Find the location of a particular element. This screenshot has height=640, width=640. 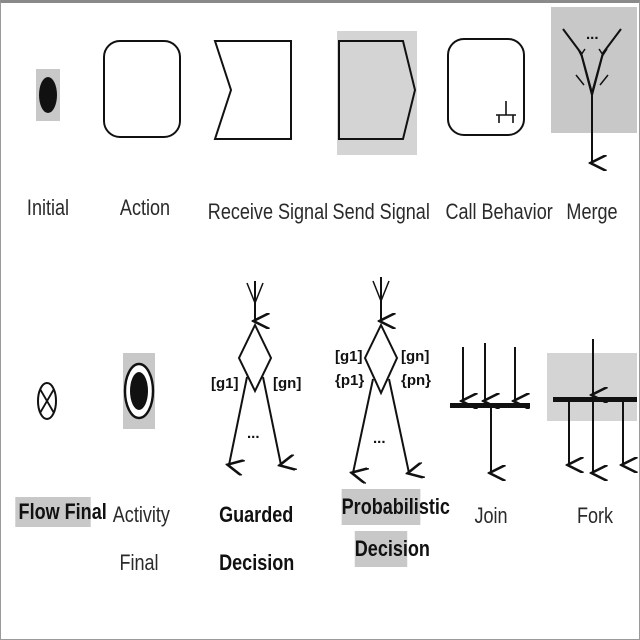

flow-final-icon is located at coordinates (47, 401).